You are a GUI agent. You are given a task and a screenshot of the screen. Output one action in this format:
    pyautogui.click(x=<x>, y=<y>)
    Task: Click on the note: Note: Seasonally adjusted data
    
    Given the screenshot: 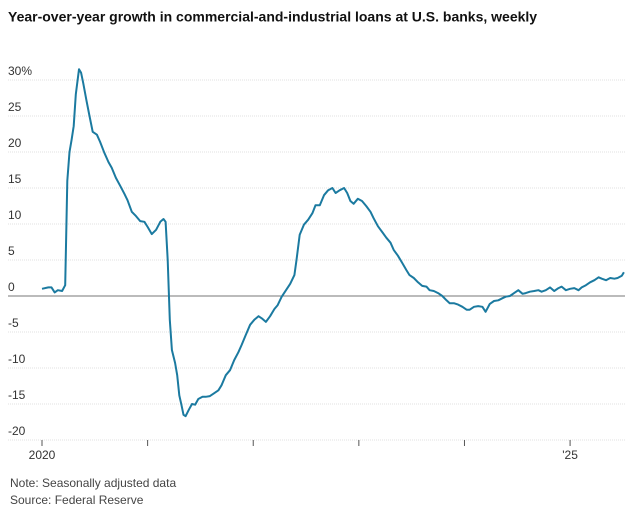 What is the action you would take?
    pyautogui.click(x=93, y=483)
    